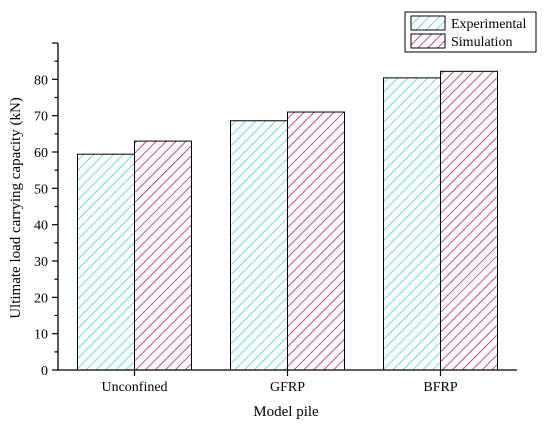  I want to click on bar-experimental-unconfined, so click(106, 262).